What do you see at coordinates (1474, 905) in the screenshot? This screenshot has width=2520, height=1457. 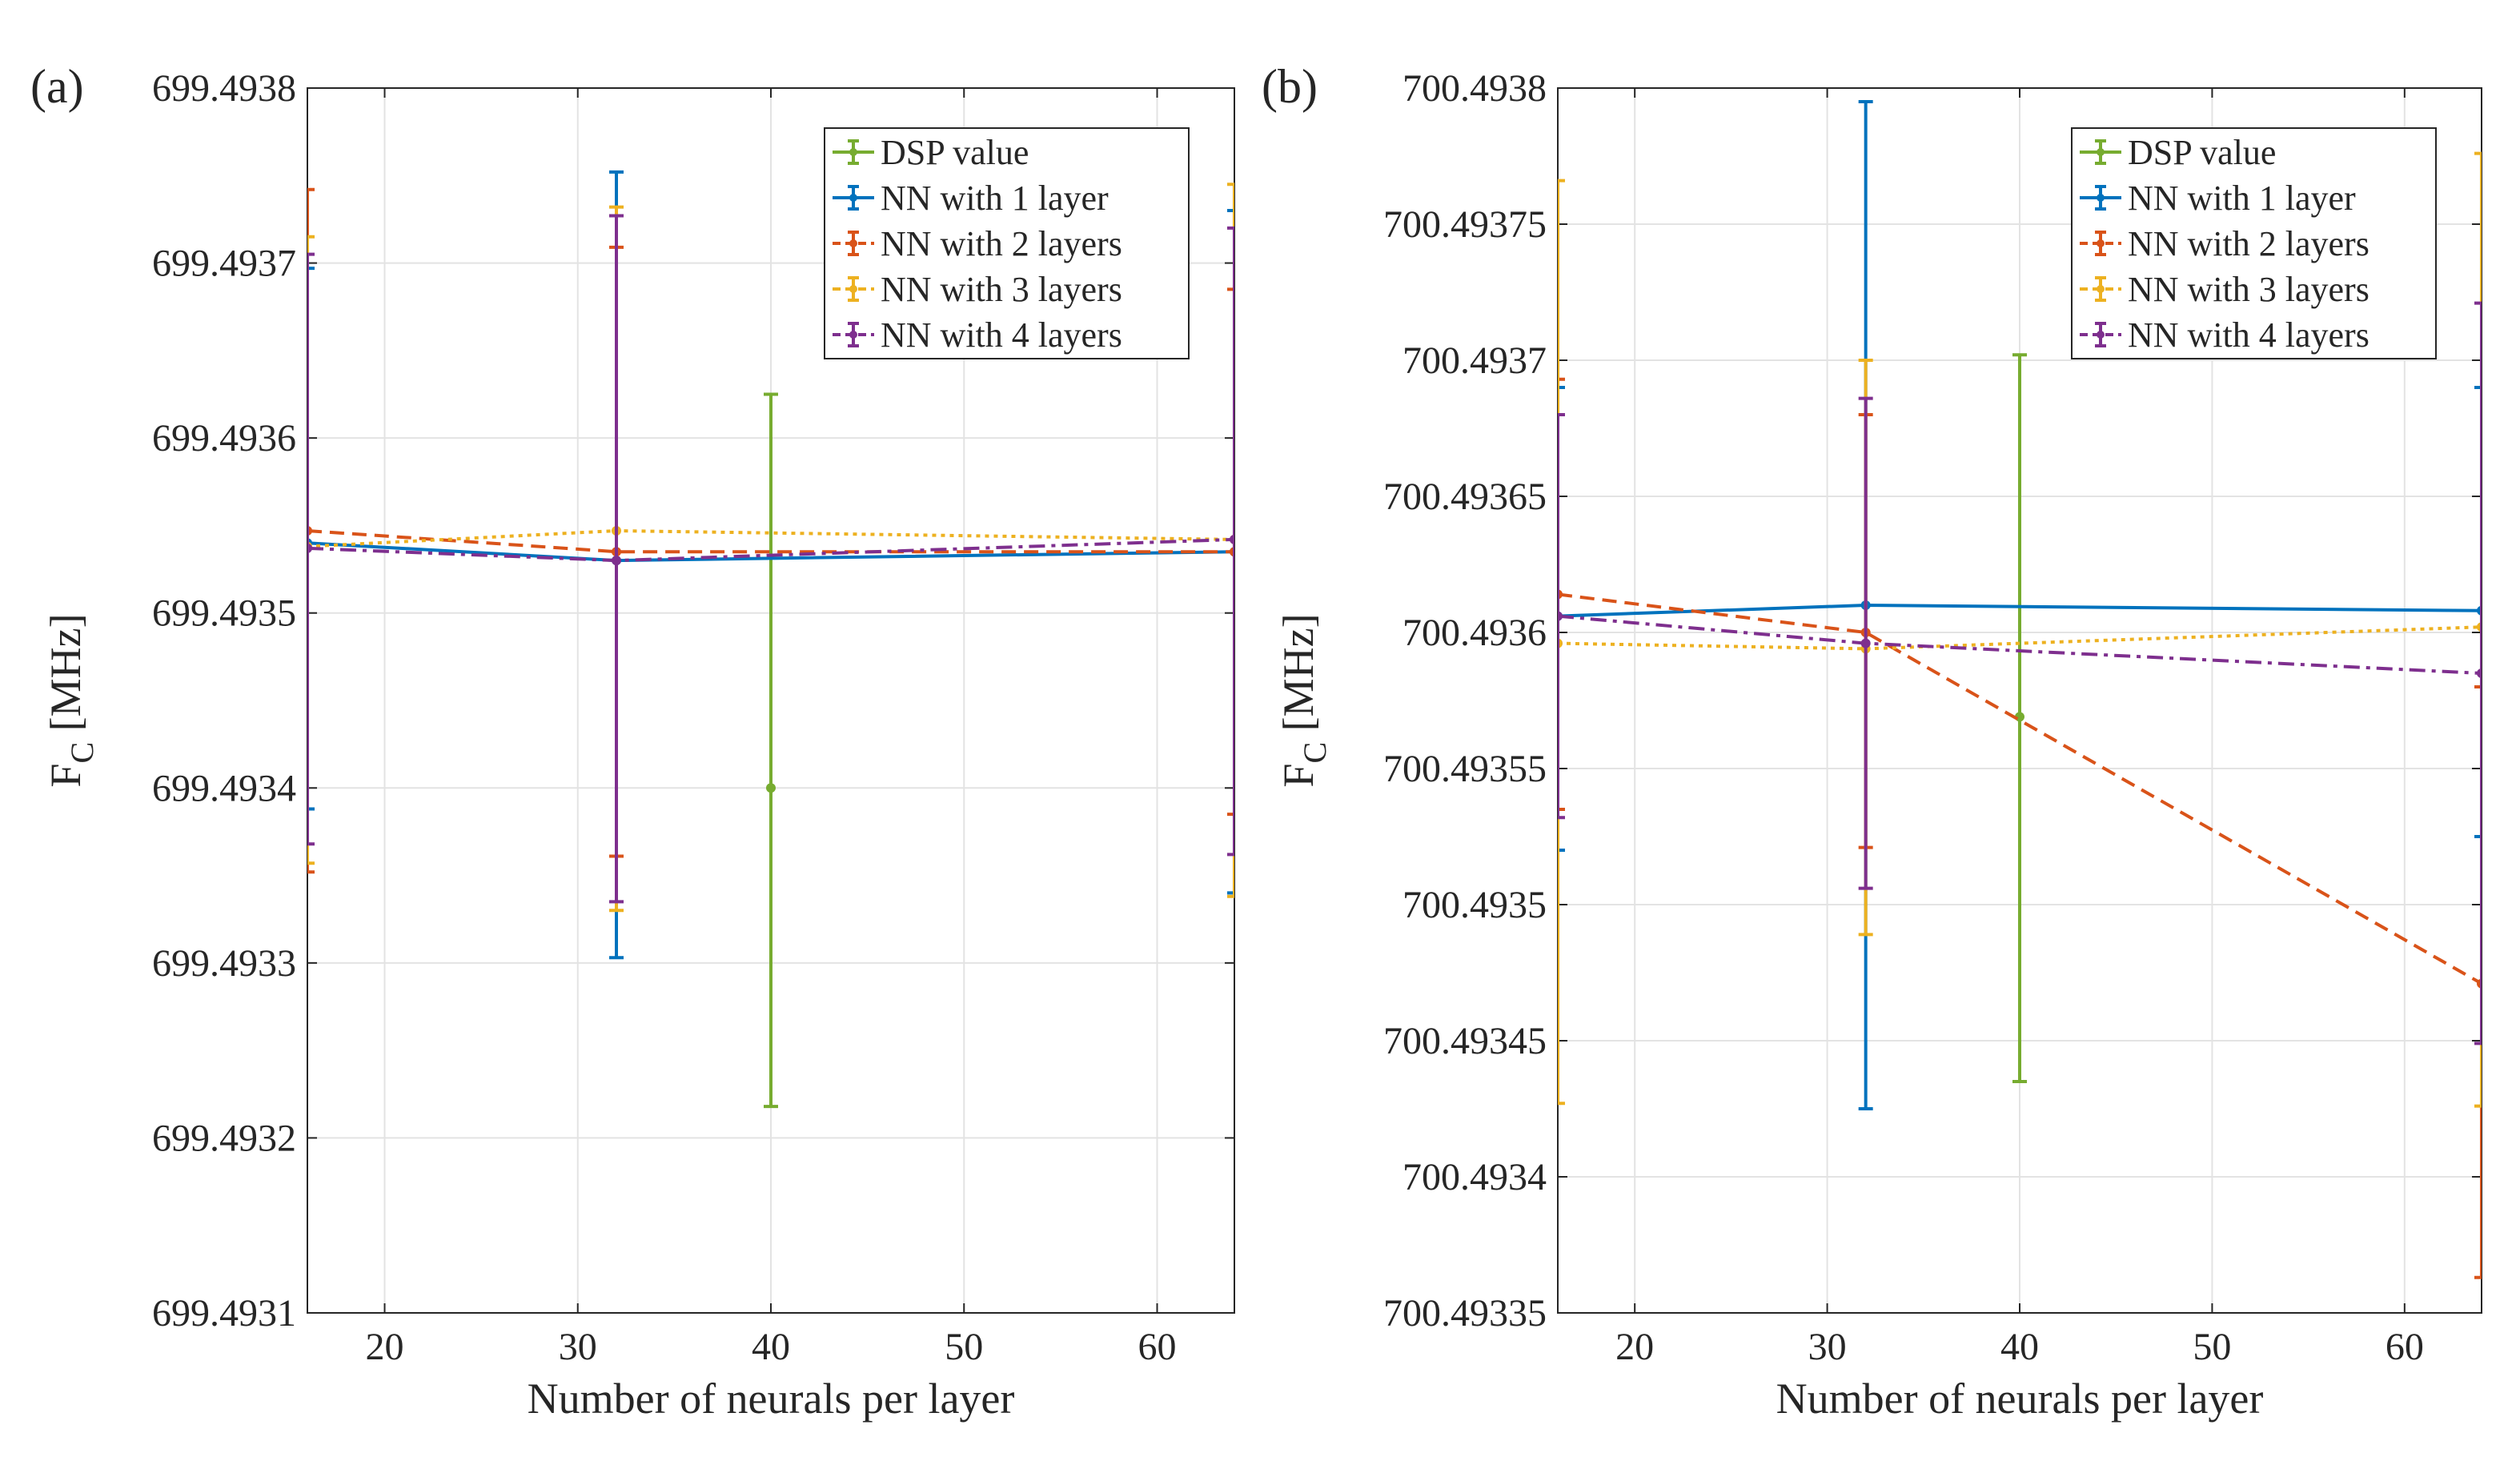 I see `y-tick-label: 700.4935` at bounding box center [1474, 905].